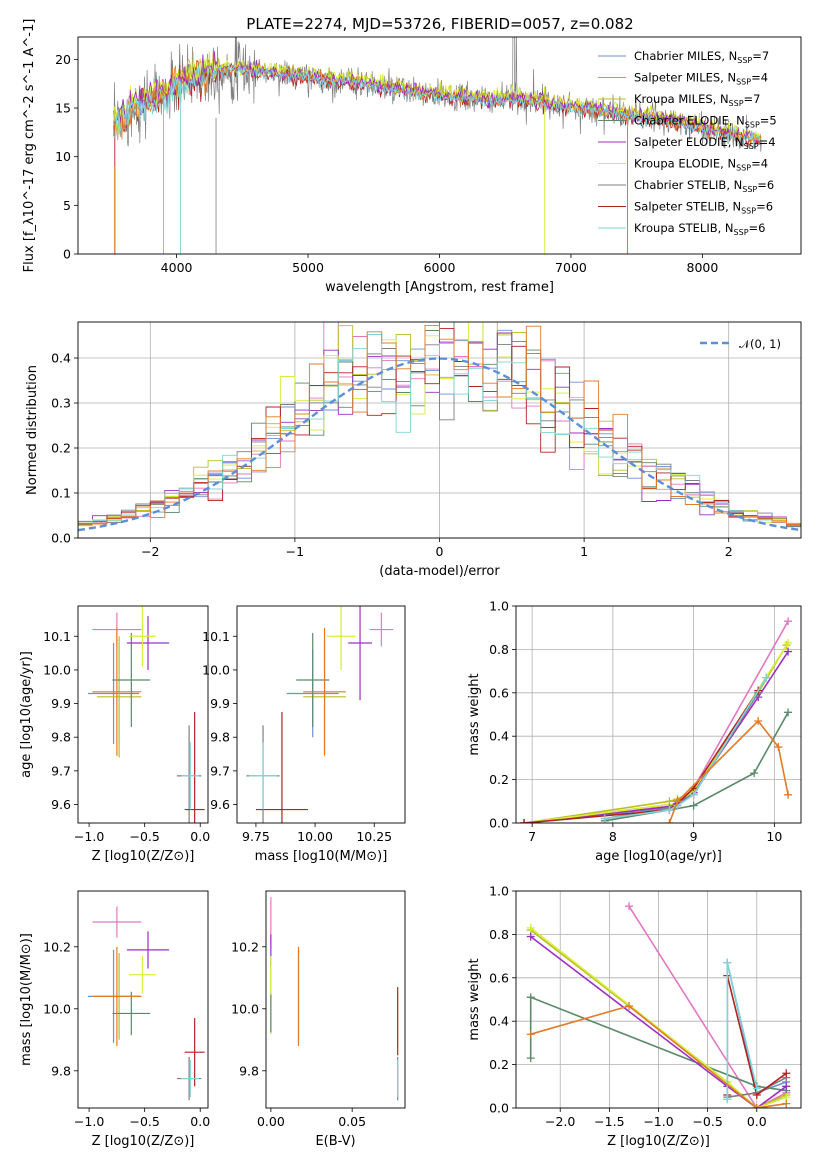  I want to click on x-tick-label: 7000, so click(571, 267).